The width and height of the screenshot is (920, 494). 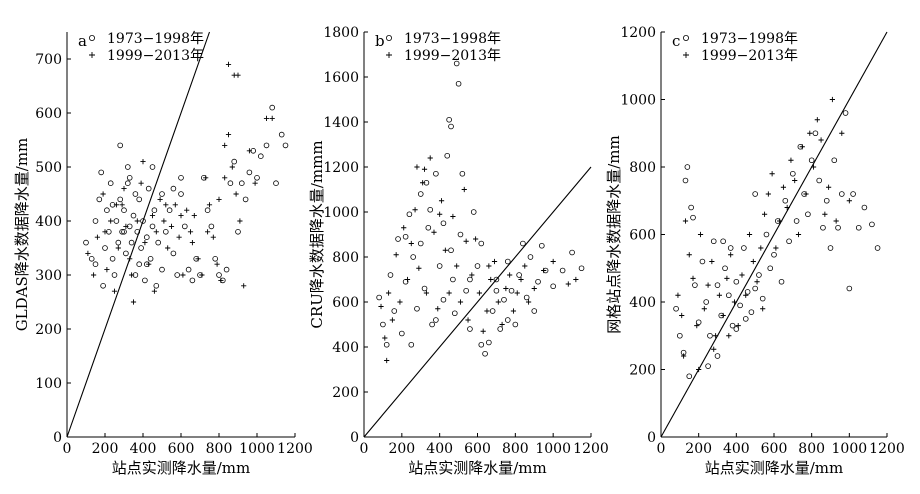 What do you see at coordinates (389, 55) in the screenshot?
I see `legend-plus-marker` at bounding box center [389, 55].